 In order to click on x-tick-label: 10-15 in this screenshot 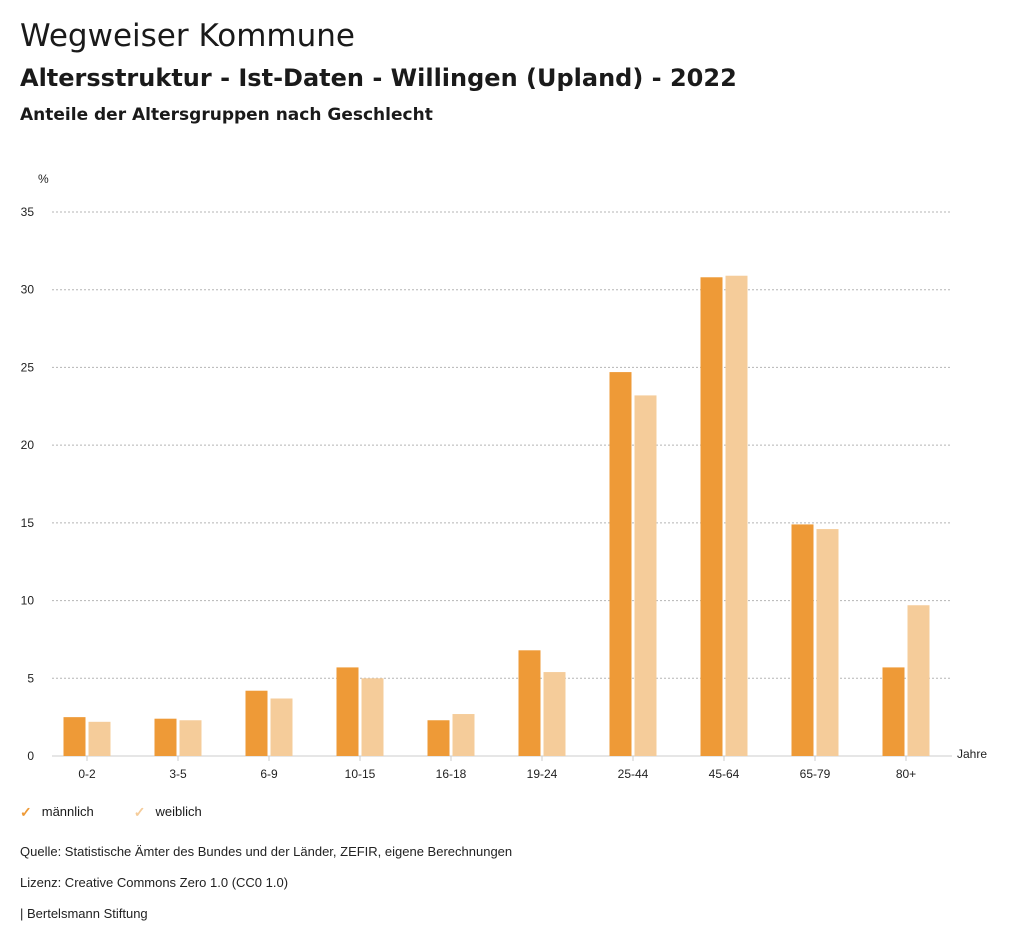, I will do `click(360, 774)`.